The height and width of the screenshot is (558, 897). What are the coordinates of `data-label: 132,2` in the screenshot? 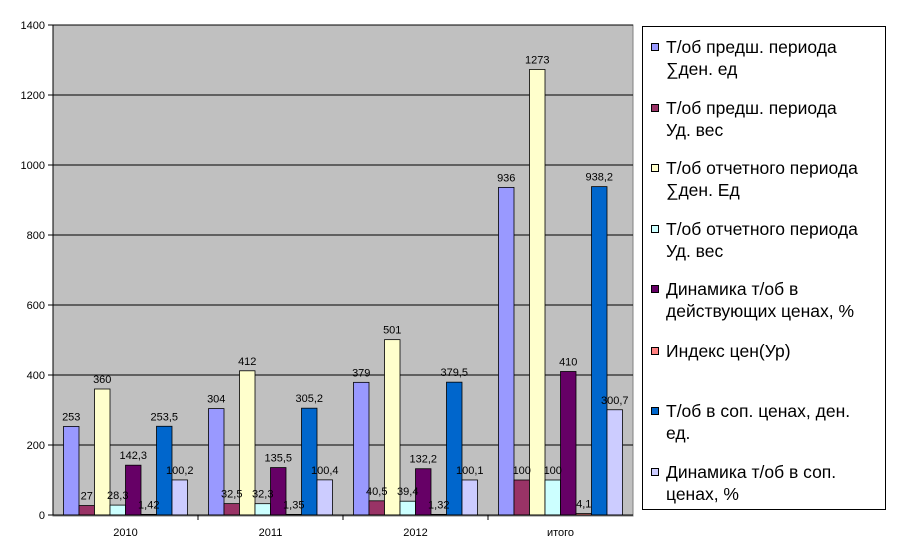 It's located at (423, 460).